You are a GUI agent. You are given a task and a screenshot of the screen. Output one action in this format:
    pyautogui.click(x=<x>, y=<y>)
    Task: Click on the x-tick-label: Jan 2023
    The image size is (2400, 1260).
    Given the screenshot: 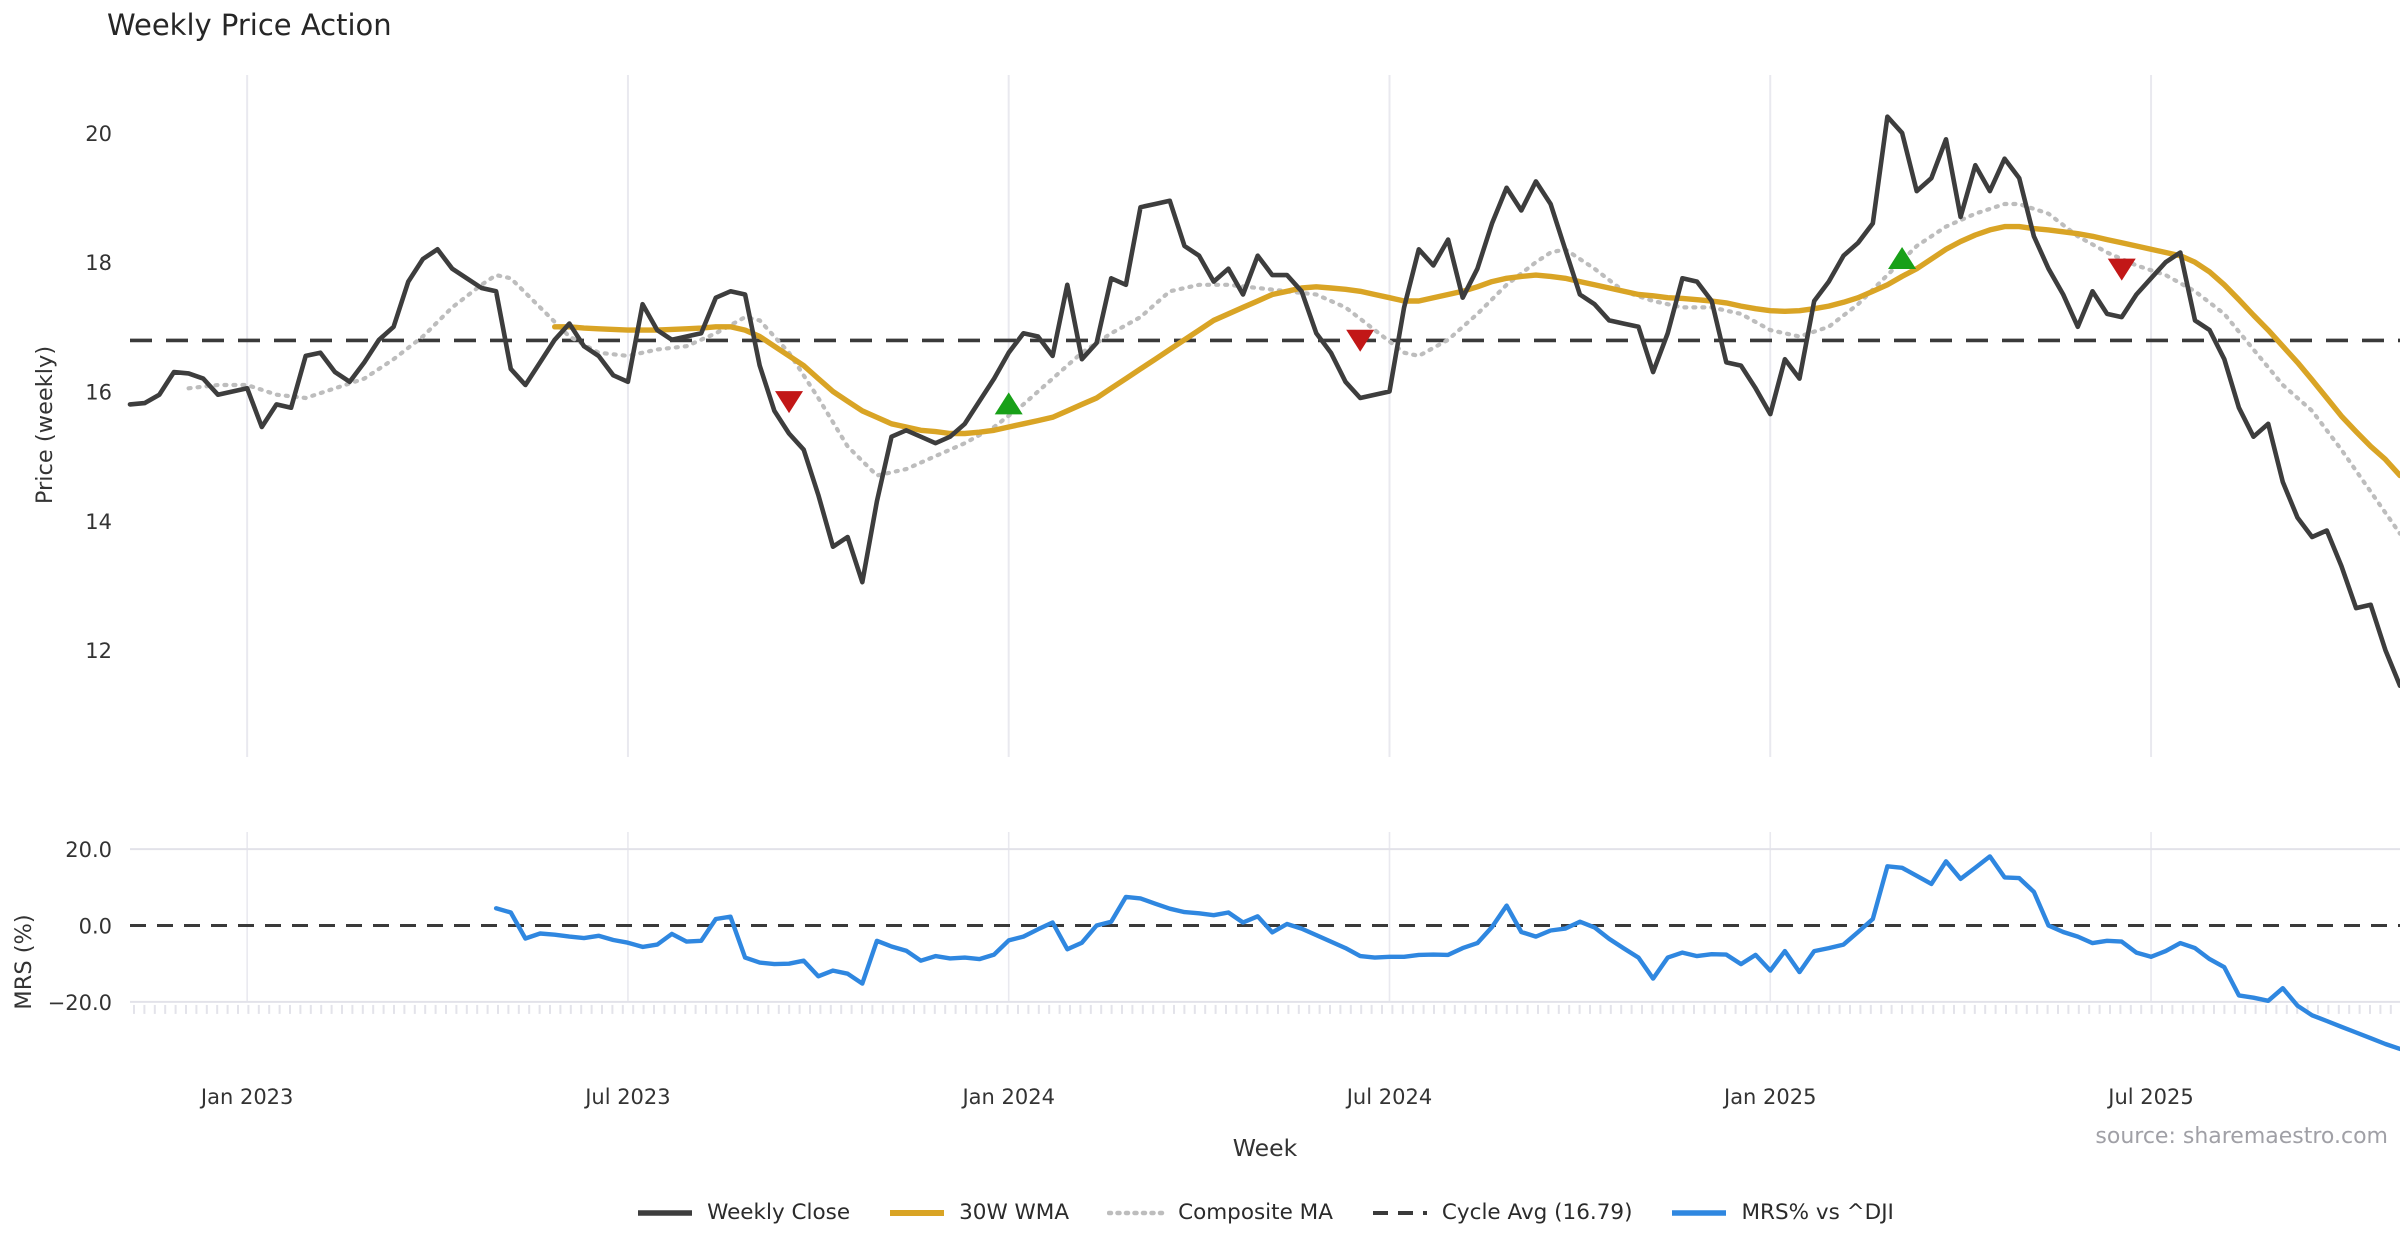 What is the action you would take?
    pyautogui.click(x=246, y=1097)
    